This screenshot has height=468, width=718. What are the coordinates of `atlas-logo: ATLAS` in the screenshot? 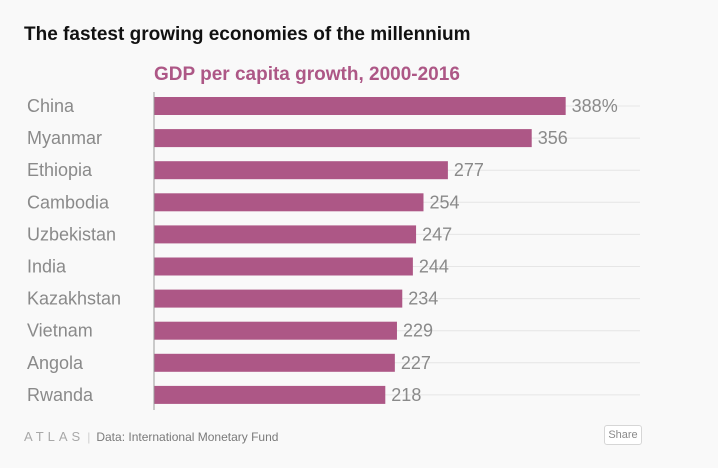 It's located at (54, 436).